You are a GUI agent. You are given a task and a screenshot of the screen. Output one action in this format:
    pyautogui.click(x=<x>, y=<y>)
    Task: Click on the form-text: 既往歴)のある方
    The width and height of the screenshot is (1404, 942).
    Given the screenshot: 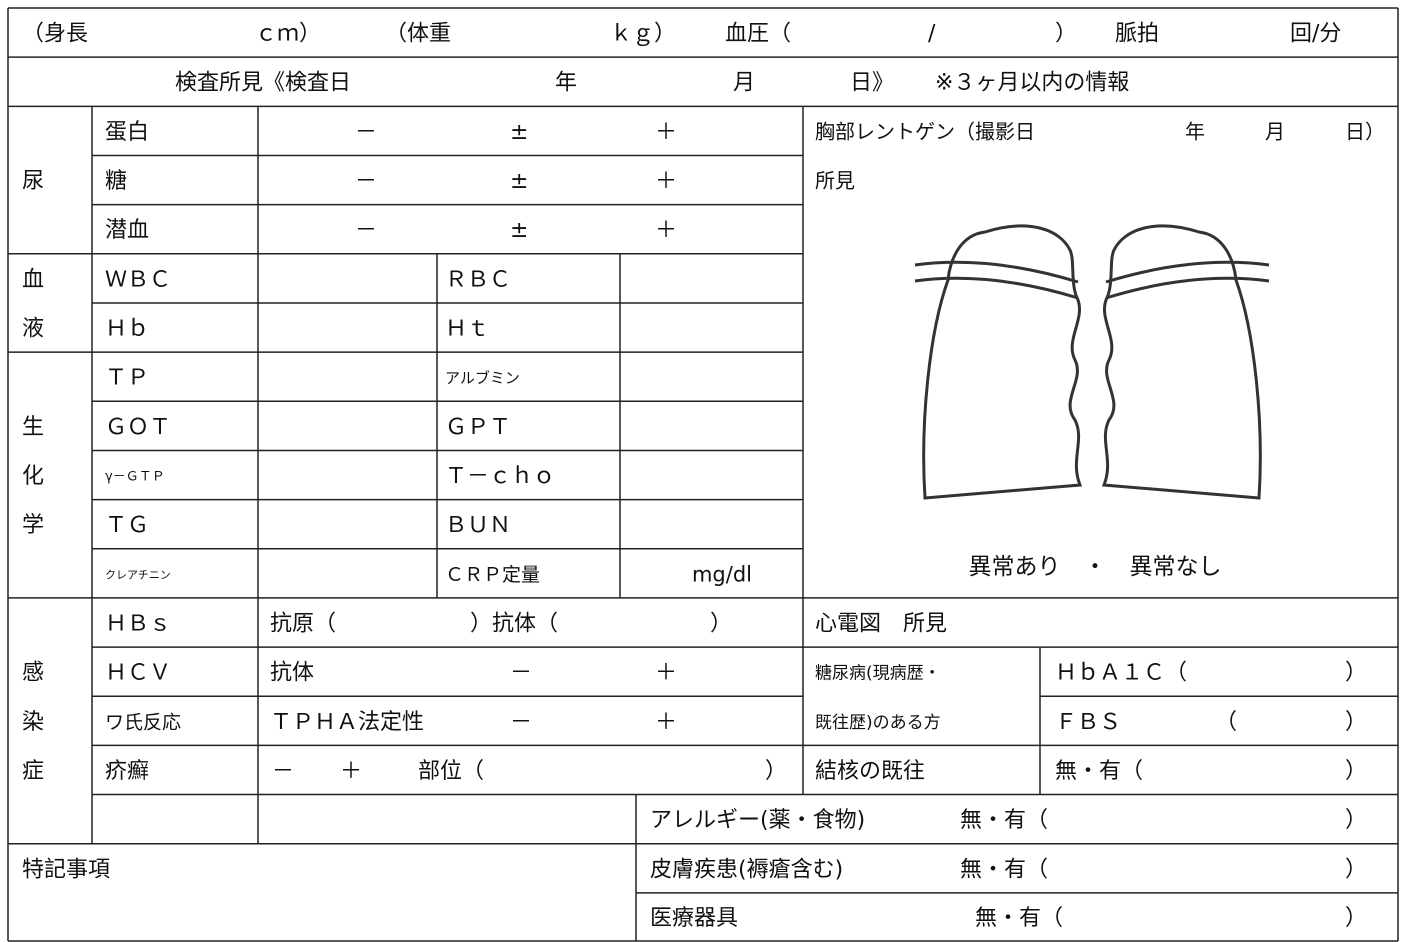 What is the action you would take?
    pyautogui.click(x=878, y=723)
    